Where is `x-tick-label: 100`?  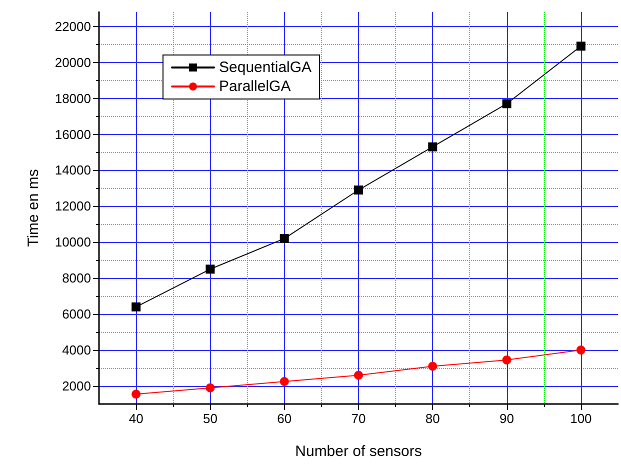
x-tick-label: 100 is located at coordinates (581, 418).